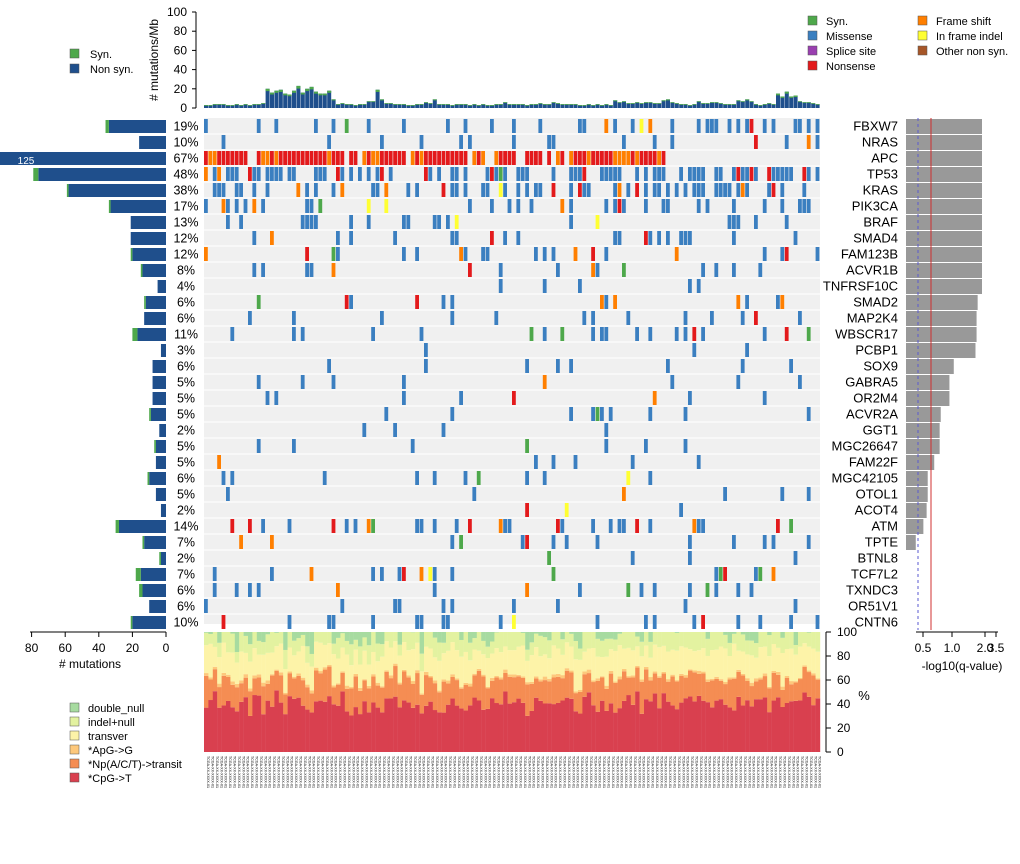 Image resolution: width=1020 pixels, height=864 pixels. I want to click on gene-count-axis-tick-label: 80, so click(32, 648).